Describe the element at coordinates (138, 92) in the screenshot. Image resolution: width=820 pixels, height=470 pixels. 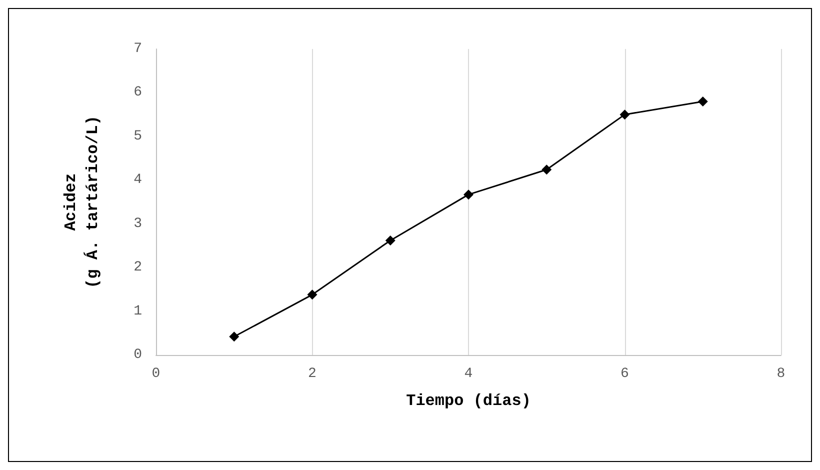
I see `y-tick-label: 6` at that location.